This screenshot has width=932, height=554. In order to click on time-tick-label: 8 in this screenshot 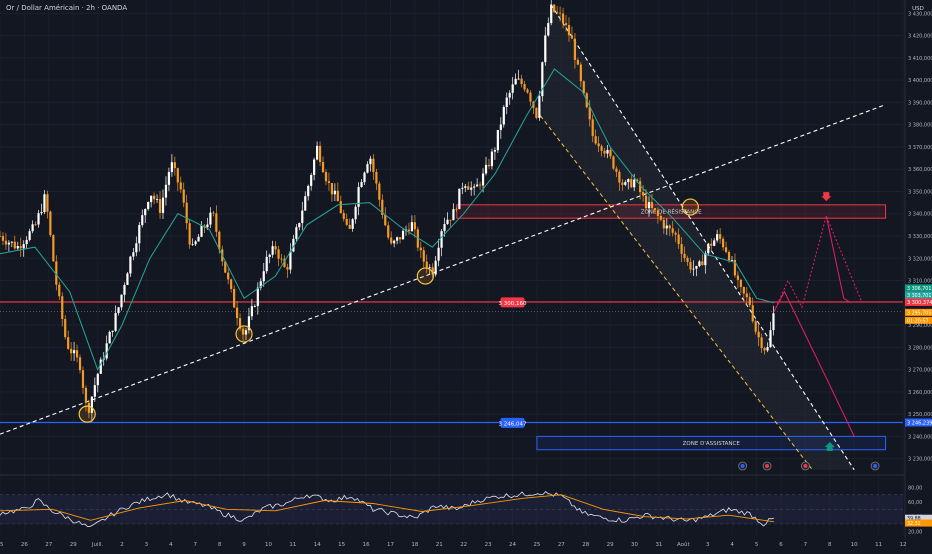, I will do `click(830, 545)`.